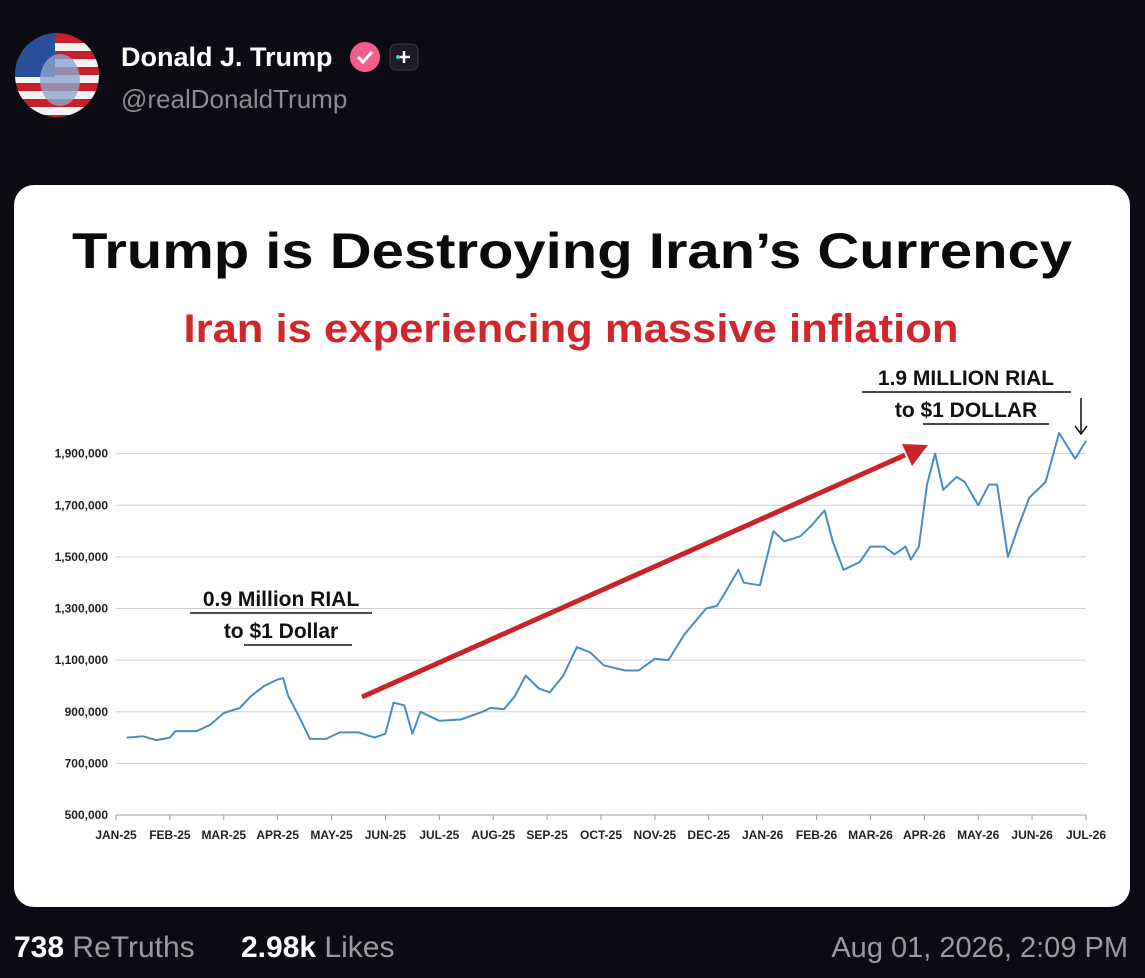 Image resolution: width=1145 pixels, height=978 pixels. Describe the element at coordinates (1032, 835) in the screenshot. I see `x-tick-label: JUN-26` at that location.